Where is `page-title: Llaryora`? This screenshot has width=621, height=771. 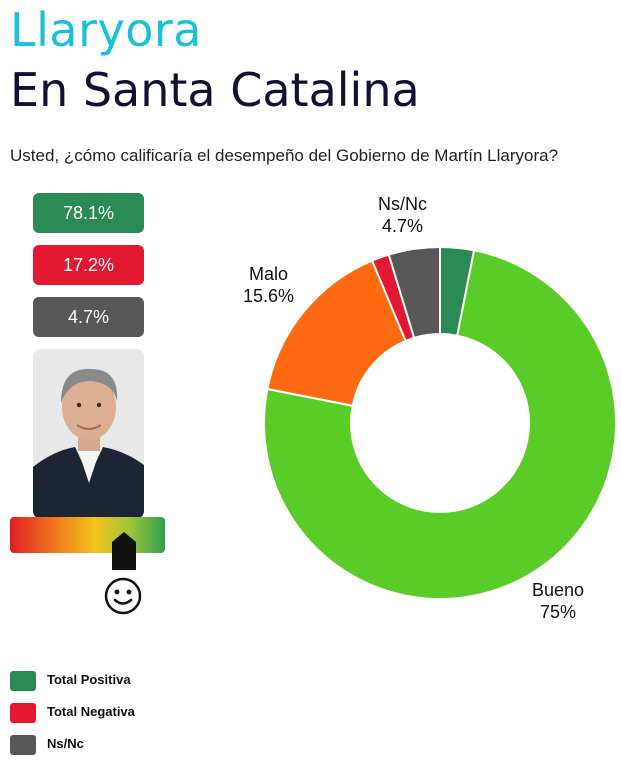 page-title: Llaryora is located at coordinates (106, 30).